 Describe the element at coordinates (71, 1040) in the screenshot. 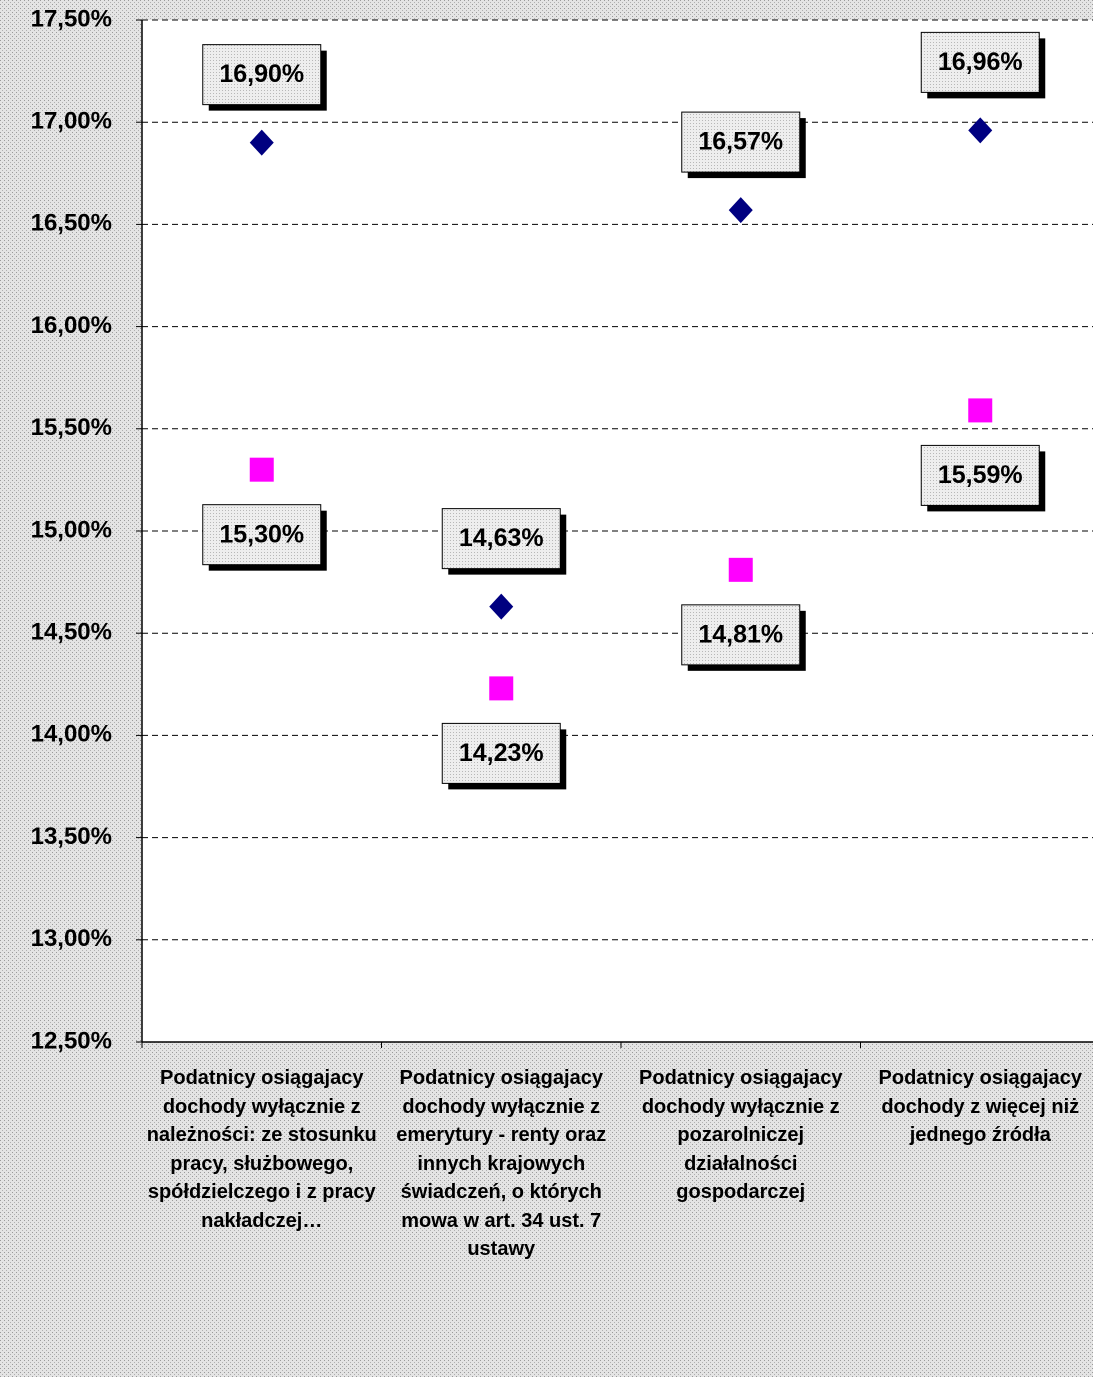

I see `y-tick-label: 12,50%` at that location.